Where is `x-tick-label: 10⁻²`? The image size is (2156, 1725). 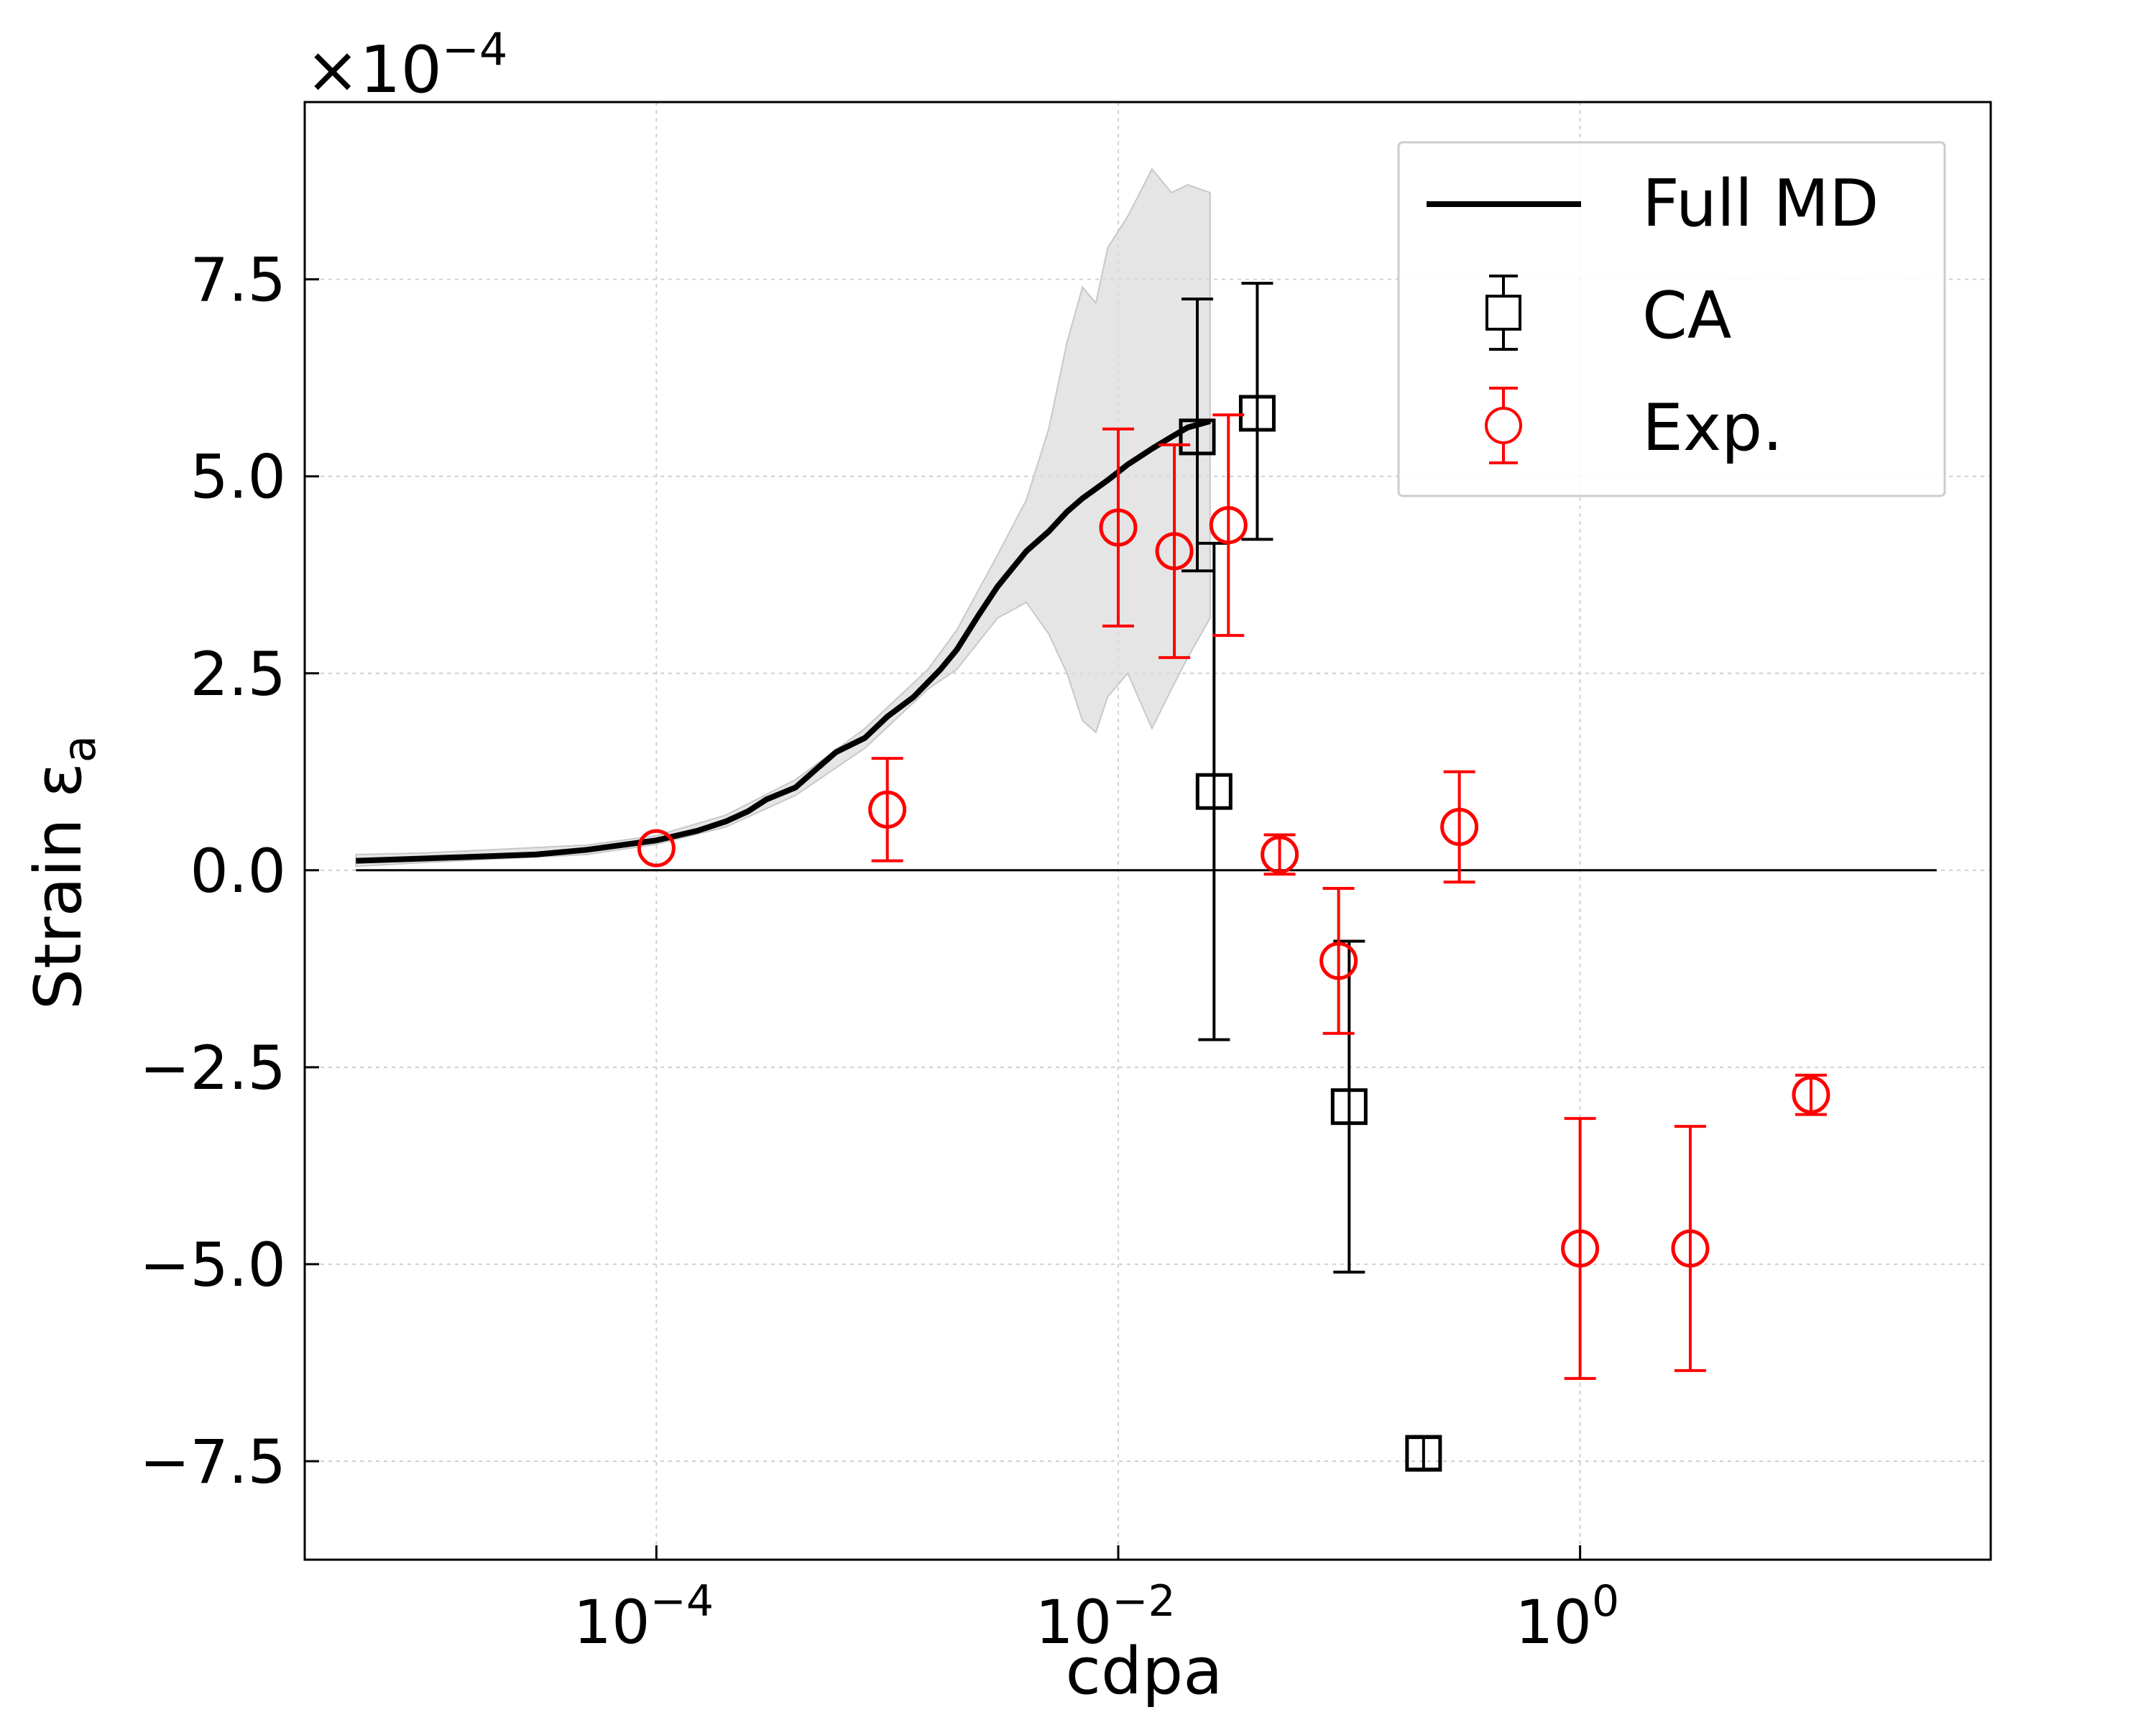 x-tick-label: 10⁻² is located at coordinates (1105, 1616).